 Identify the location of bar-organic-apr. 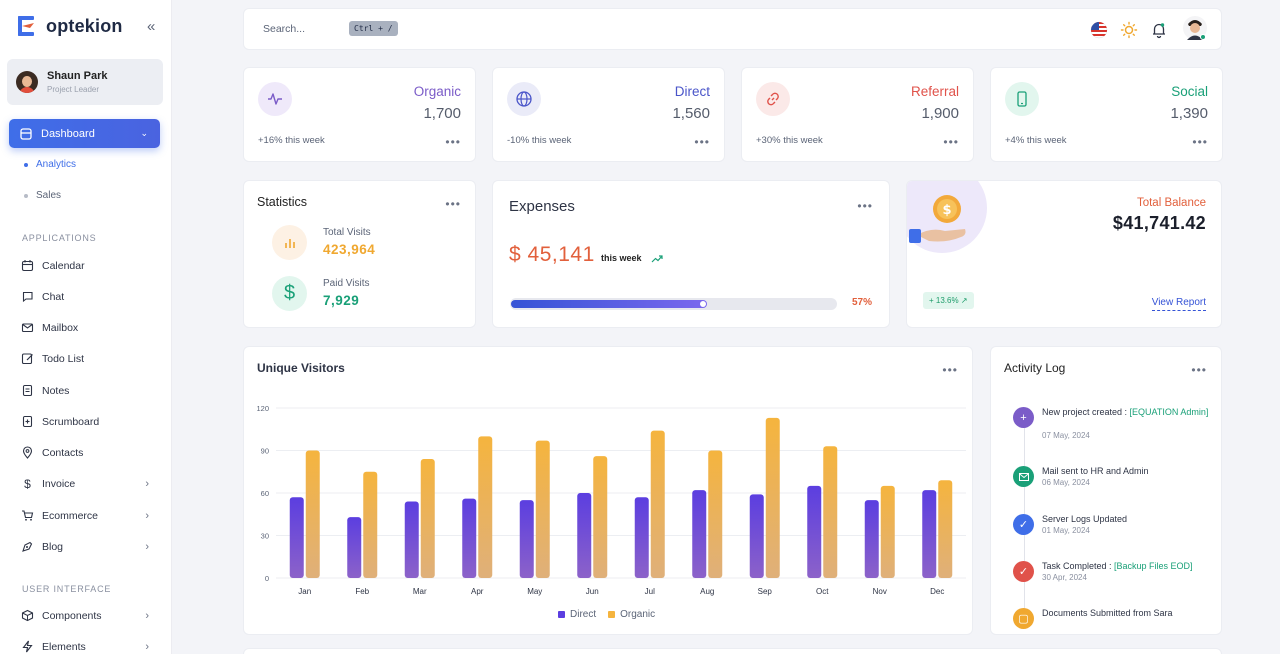
(485, 507).